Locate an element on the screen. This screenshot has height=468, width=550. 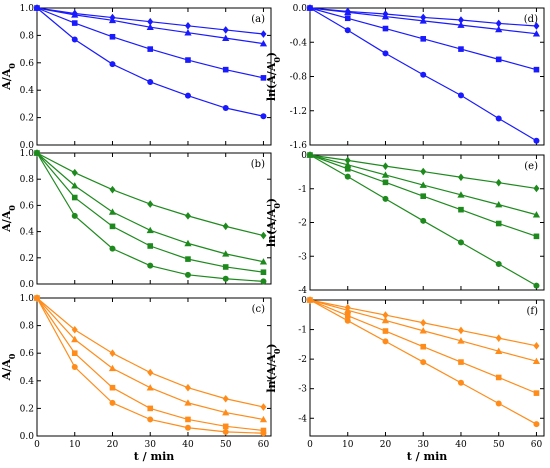
x-tick-label: 0 is located at coordinates (310, 445).